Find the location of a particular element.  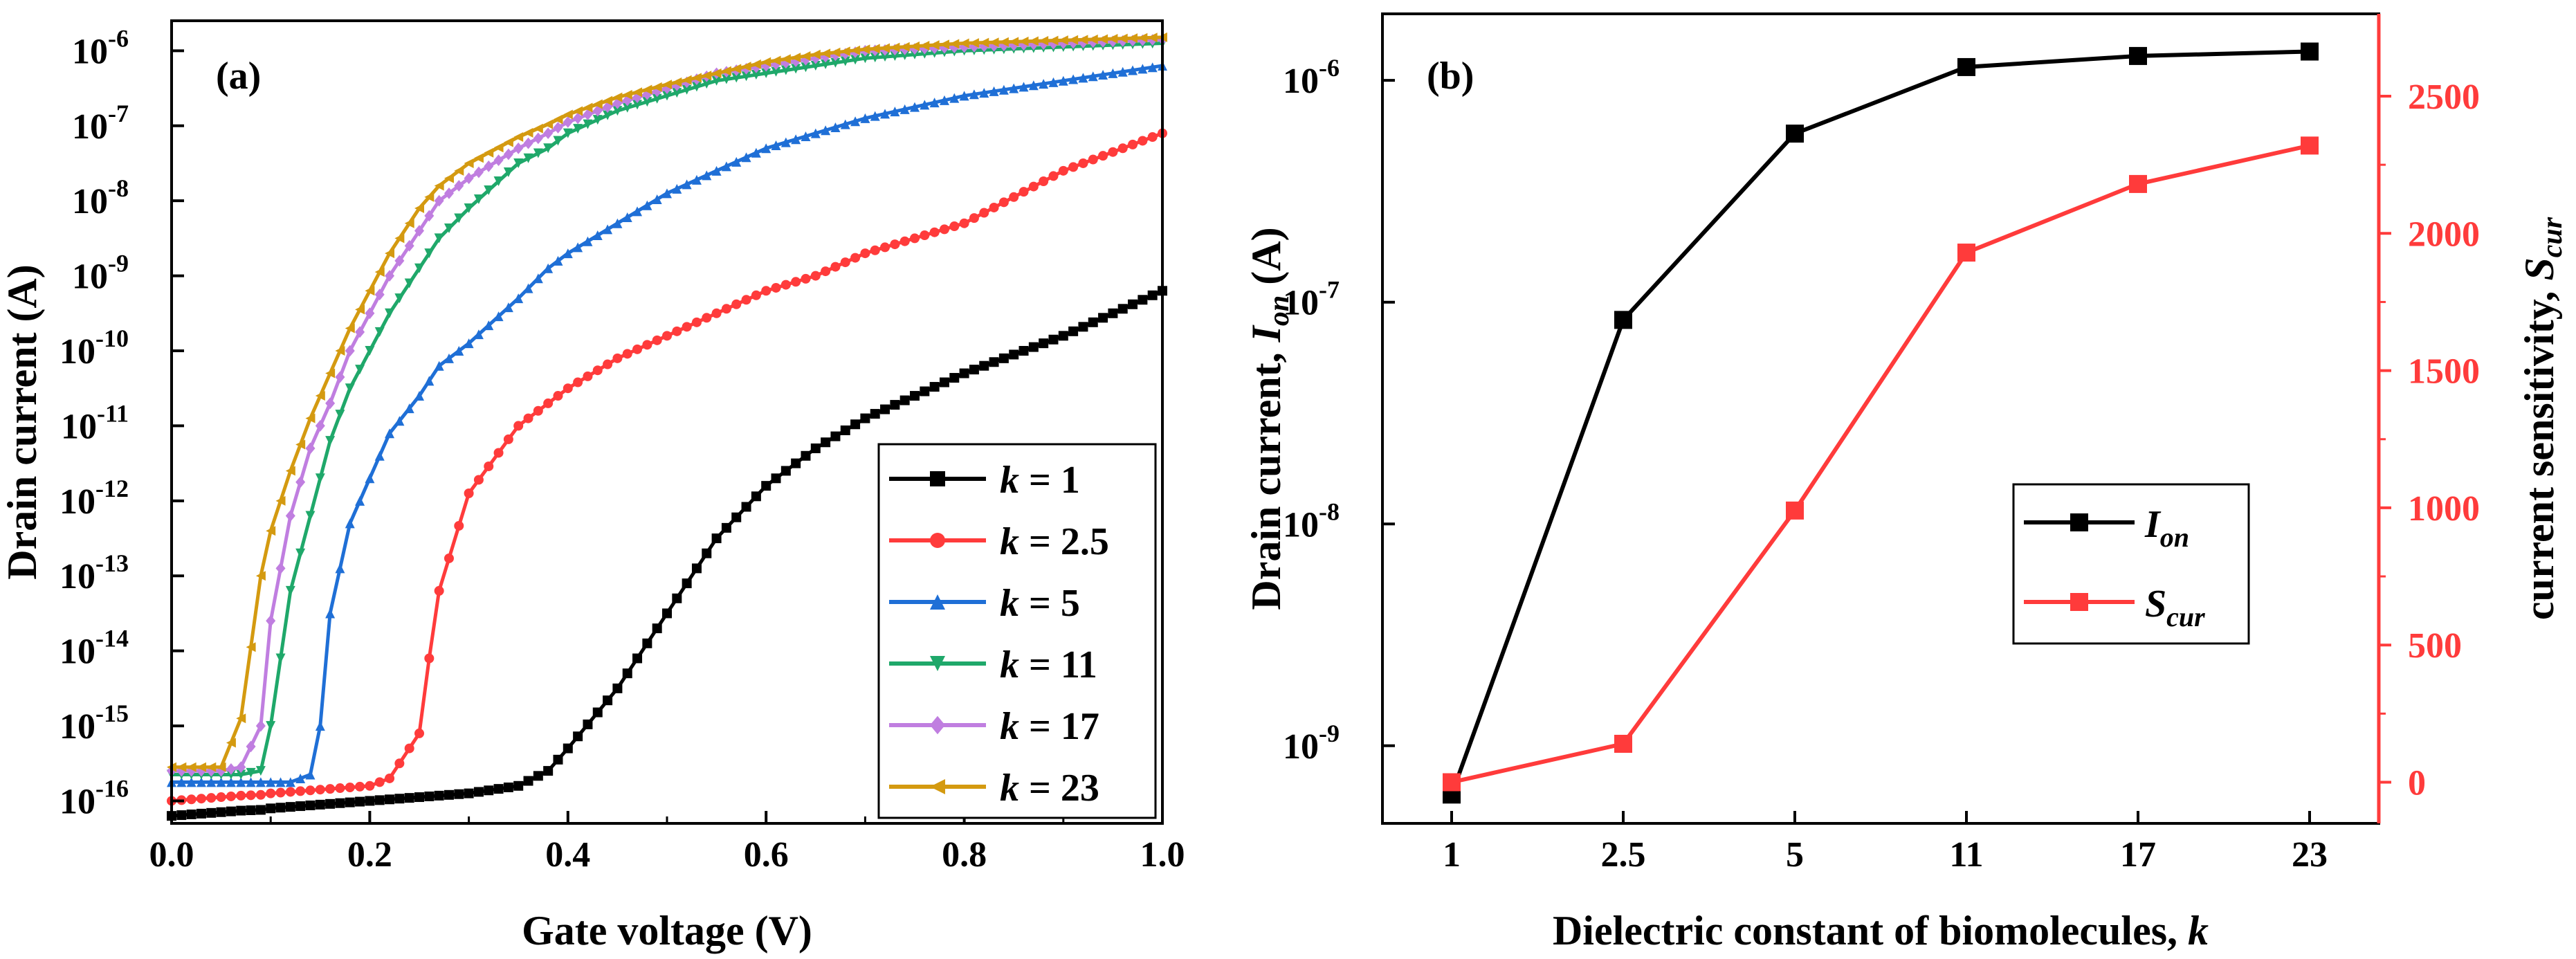

panel-a-y-tick-label: 10-16 is located at coordinates (95, 798).